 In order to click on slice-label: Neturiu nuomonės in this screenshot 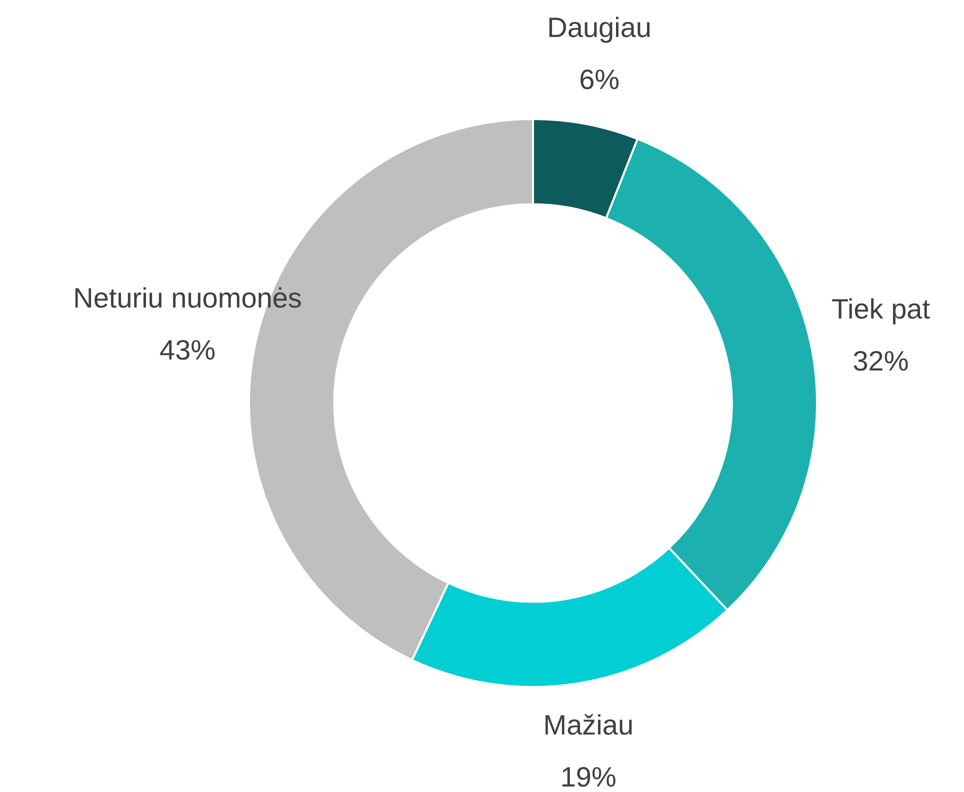, I will do `click(187, 298)`.